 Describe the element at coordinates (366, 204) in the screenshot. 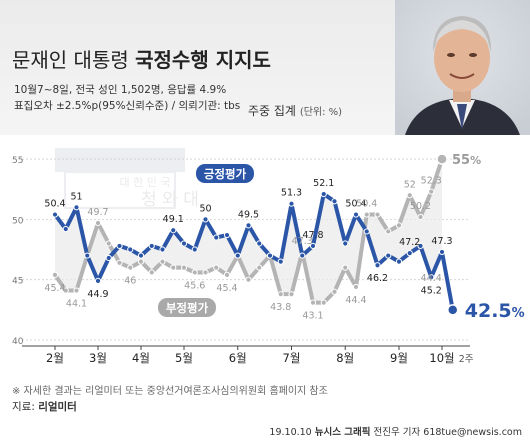

I see `negative-data-label: 50.4` at that location.